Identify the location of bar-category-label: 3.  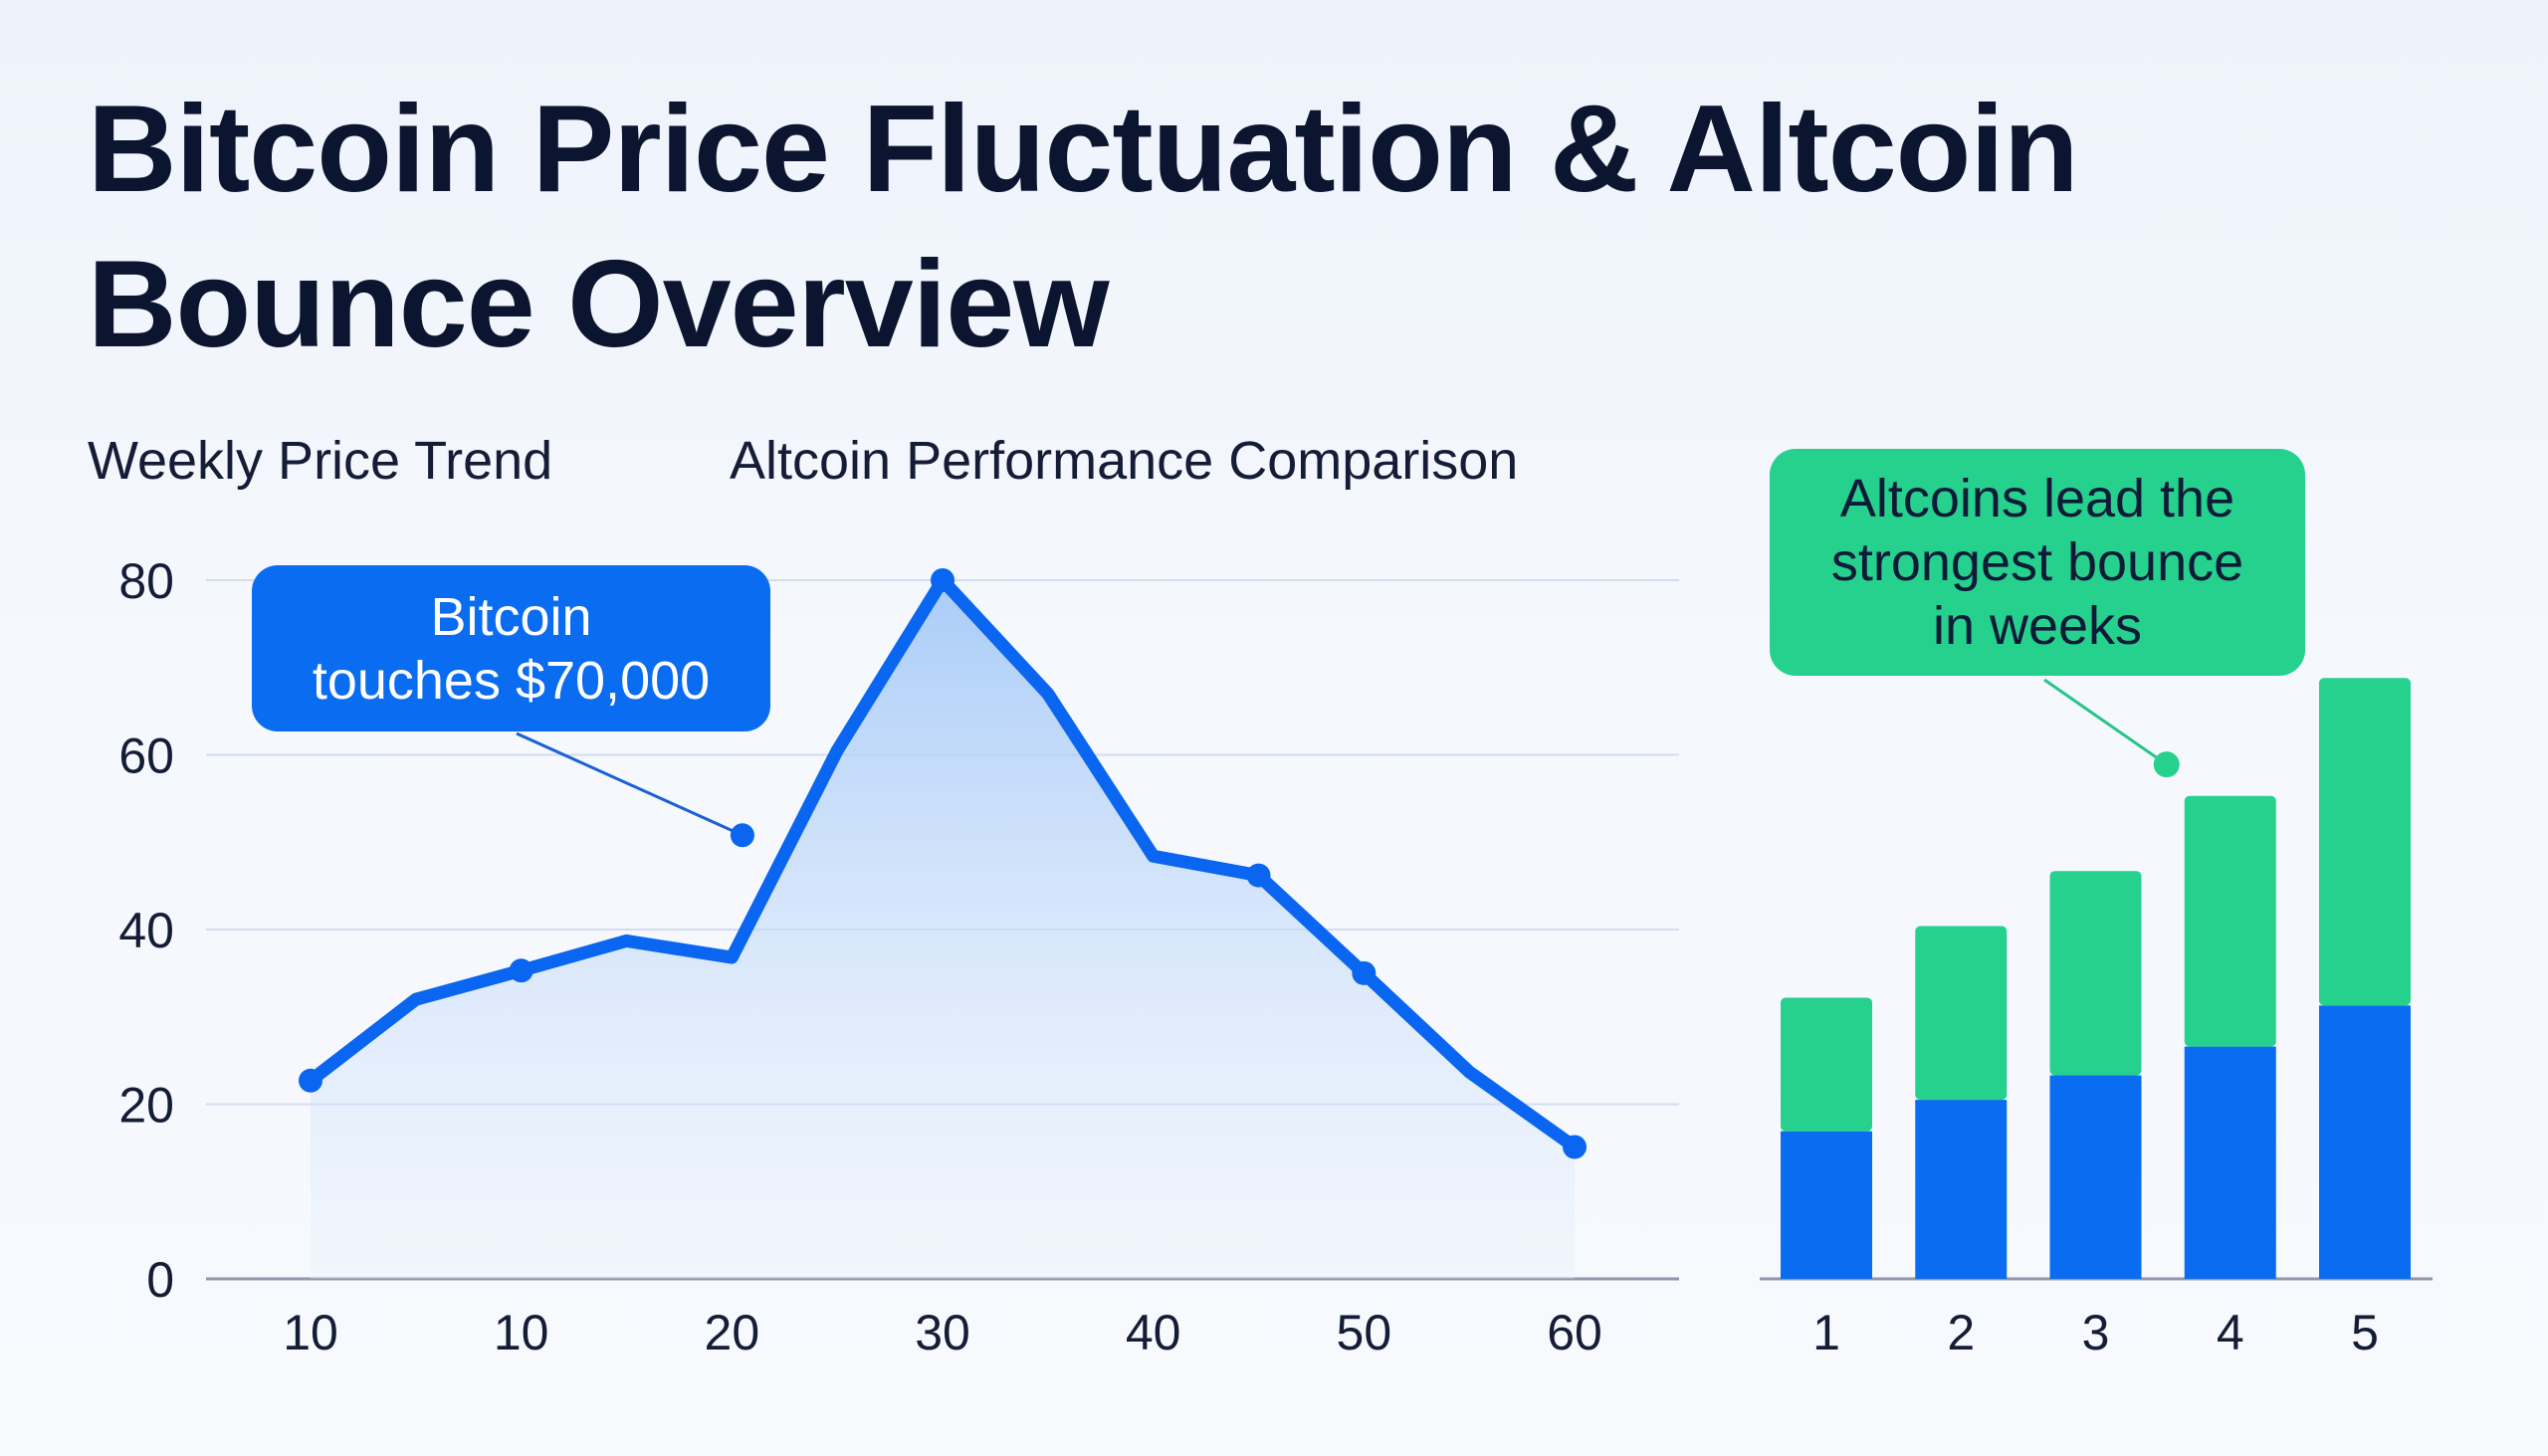
(2096, 1332).